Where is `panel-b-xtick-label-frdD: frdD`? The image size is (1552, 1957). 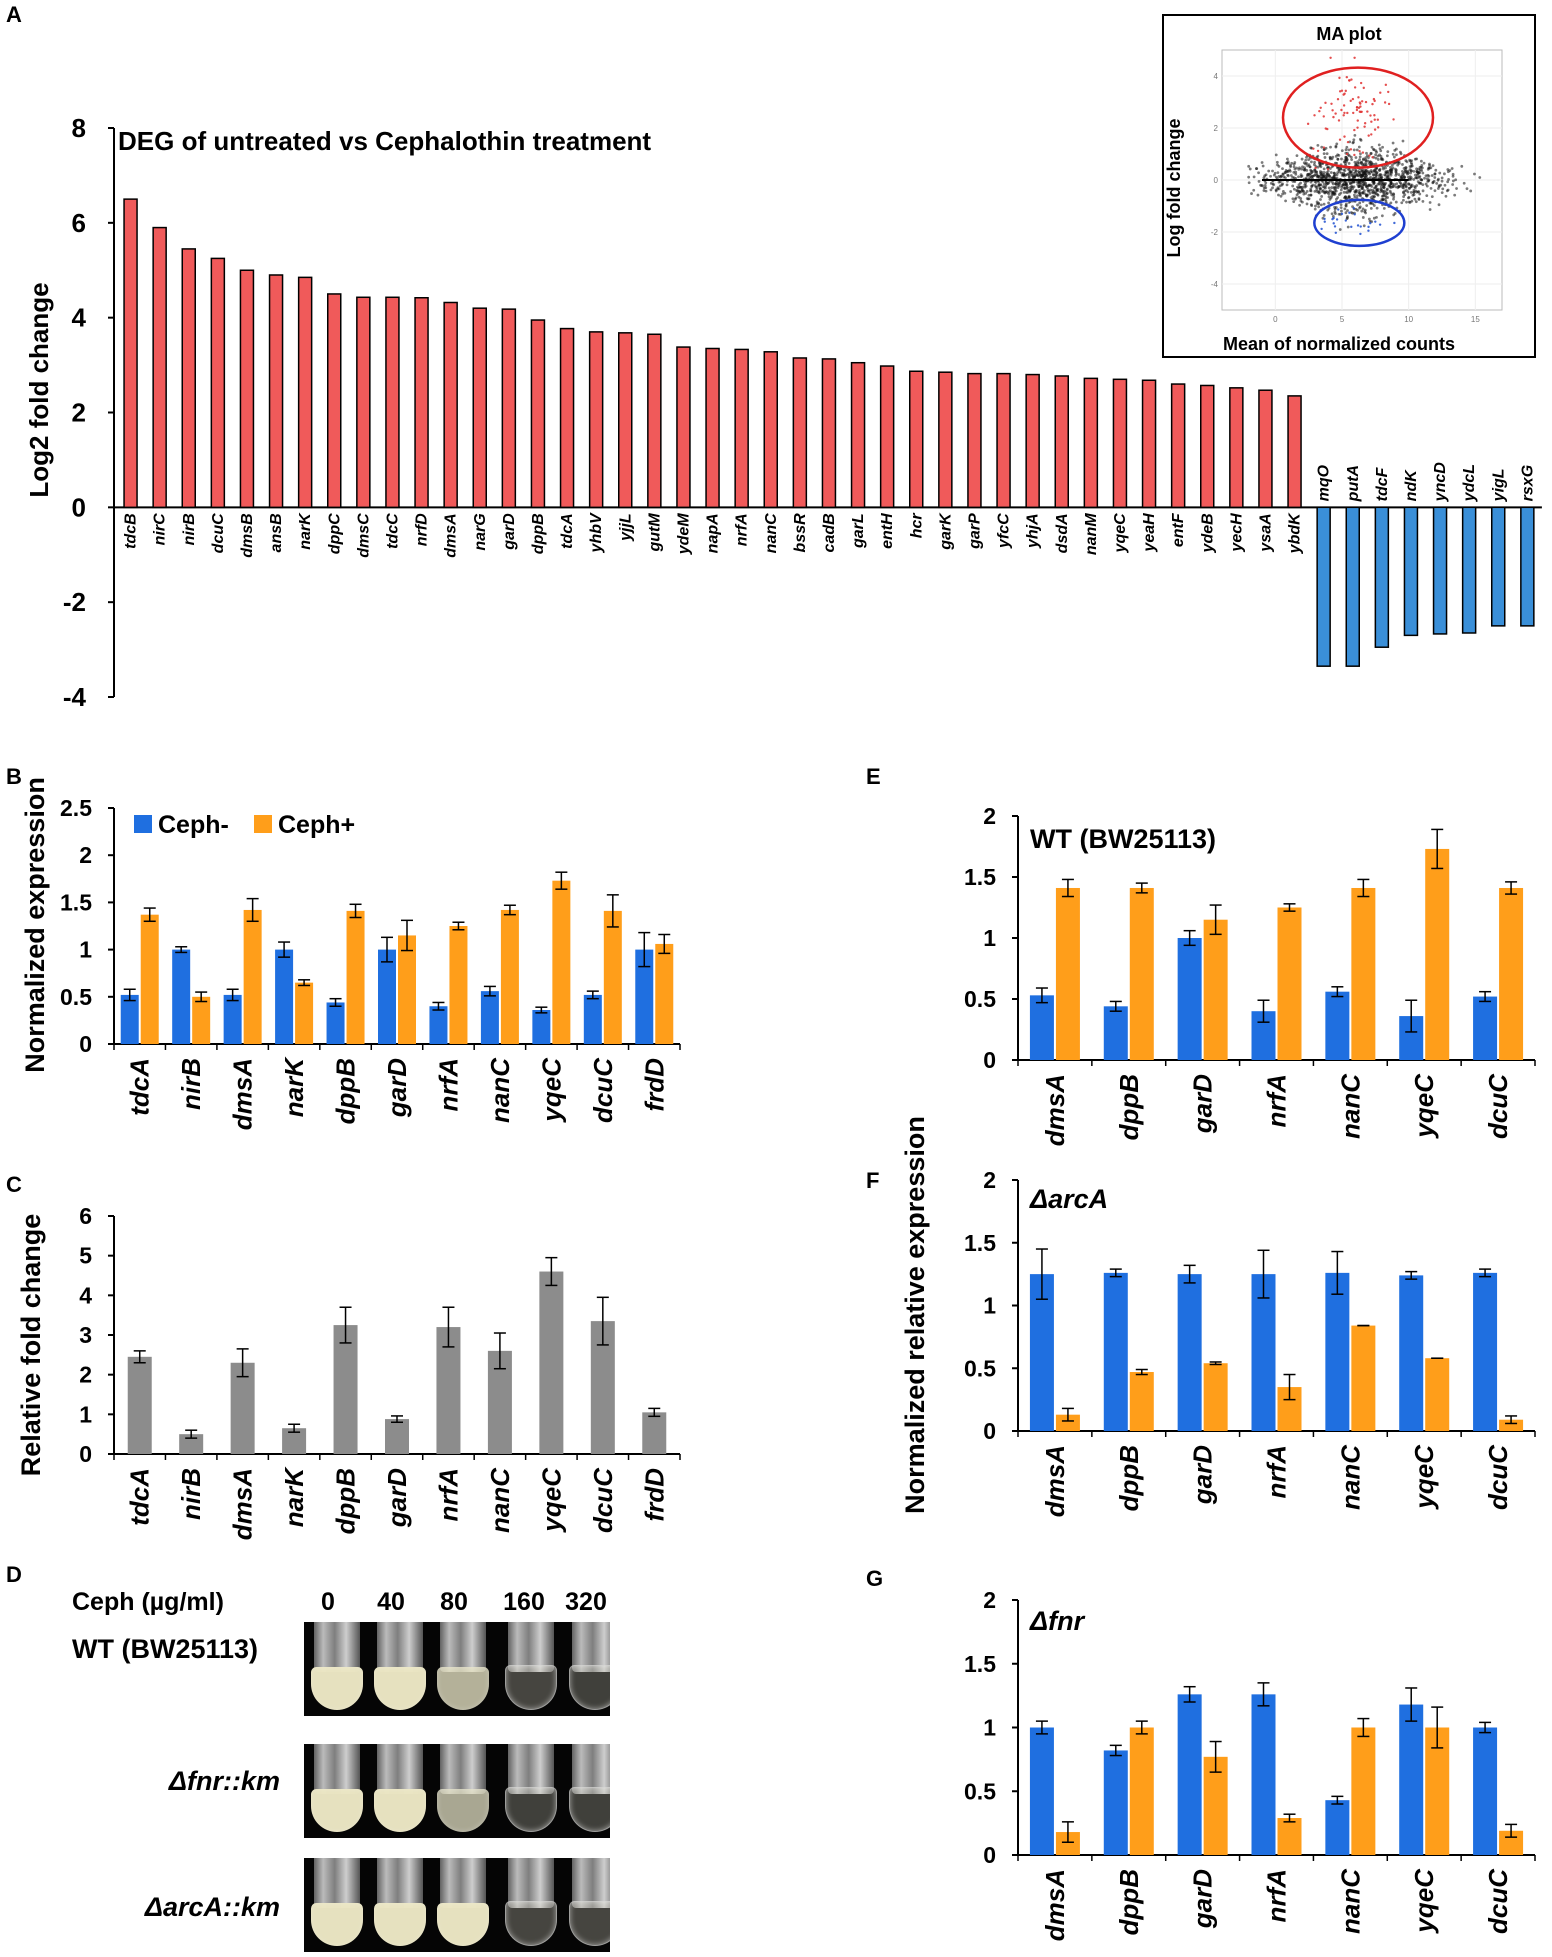
panel-b-xtick-label-frdD: frdD is located at coordinates (654, 1085).